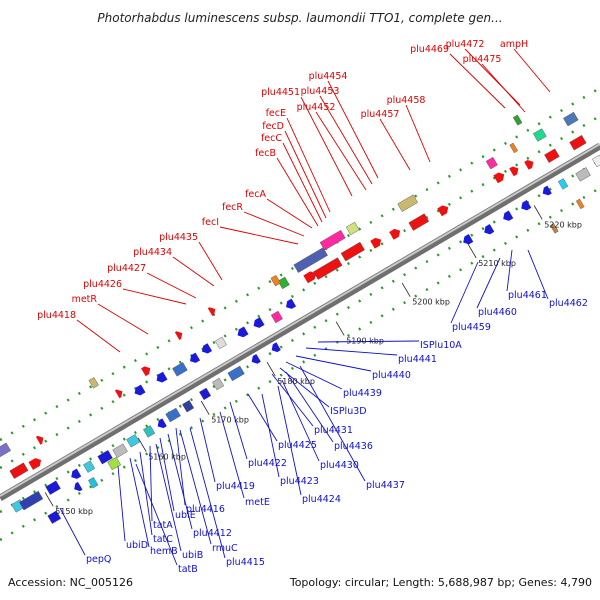 The width and height of the screenshot is (600, 600). What do you see at coordinates (568, 303) in the screenshot?
I see `gene-label-plu4462: plu4462` at bounding box center [568, 303].